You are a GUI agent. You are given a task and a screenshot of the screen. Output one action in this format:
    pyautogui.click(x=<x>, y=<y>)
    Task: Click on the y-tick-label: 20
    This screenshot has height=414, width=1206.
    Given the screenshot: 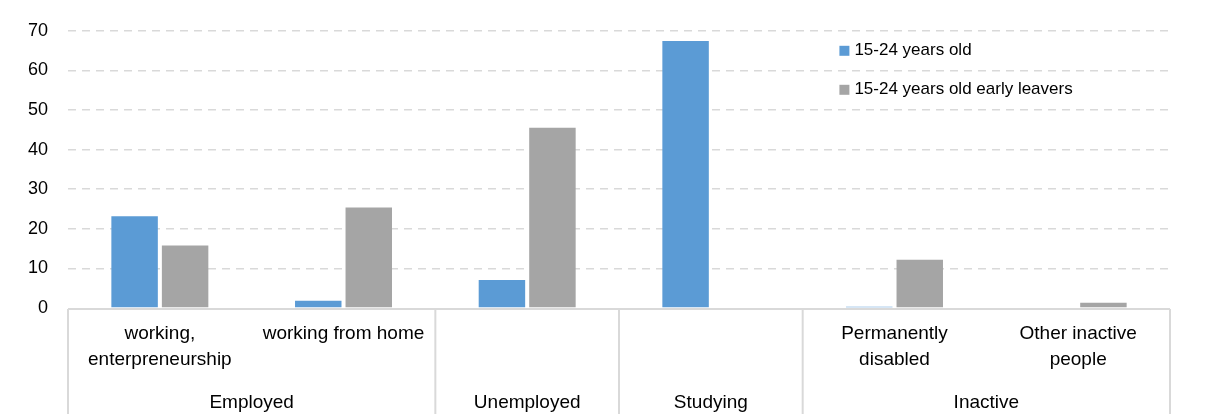 What is the action you would take?
    pyautogui.click(x=38, y=227)
    